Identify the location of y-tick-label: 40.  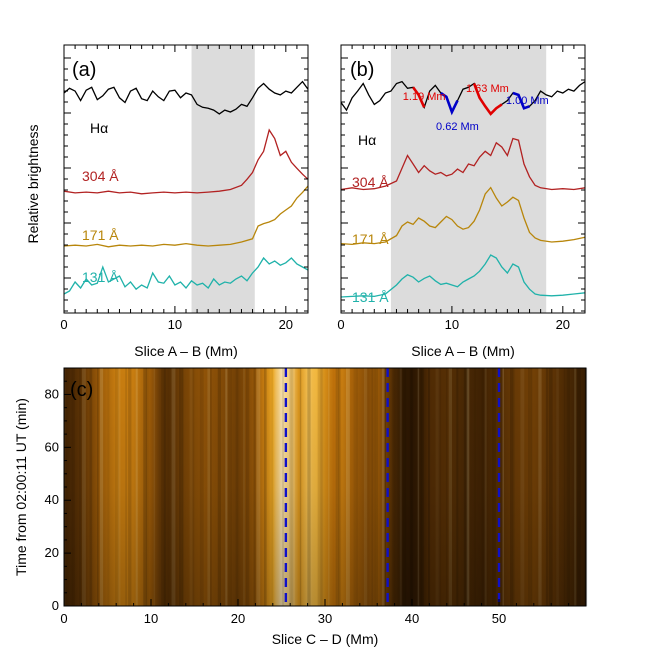
(52, 499).